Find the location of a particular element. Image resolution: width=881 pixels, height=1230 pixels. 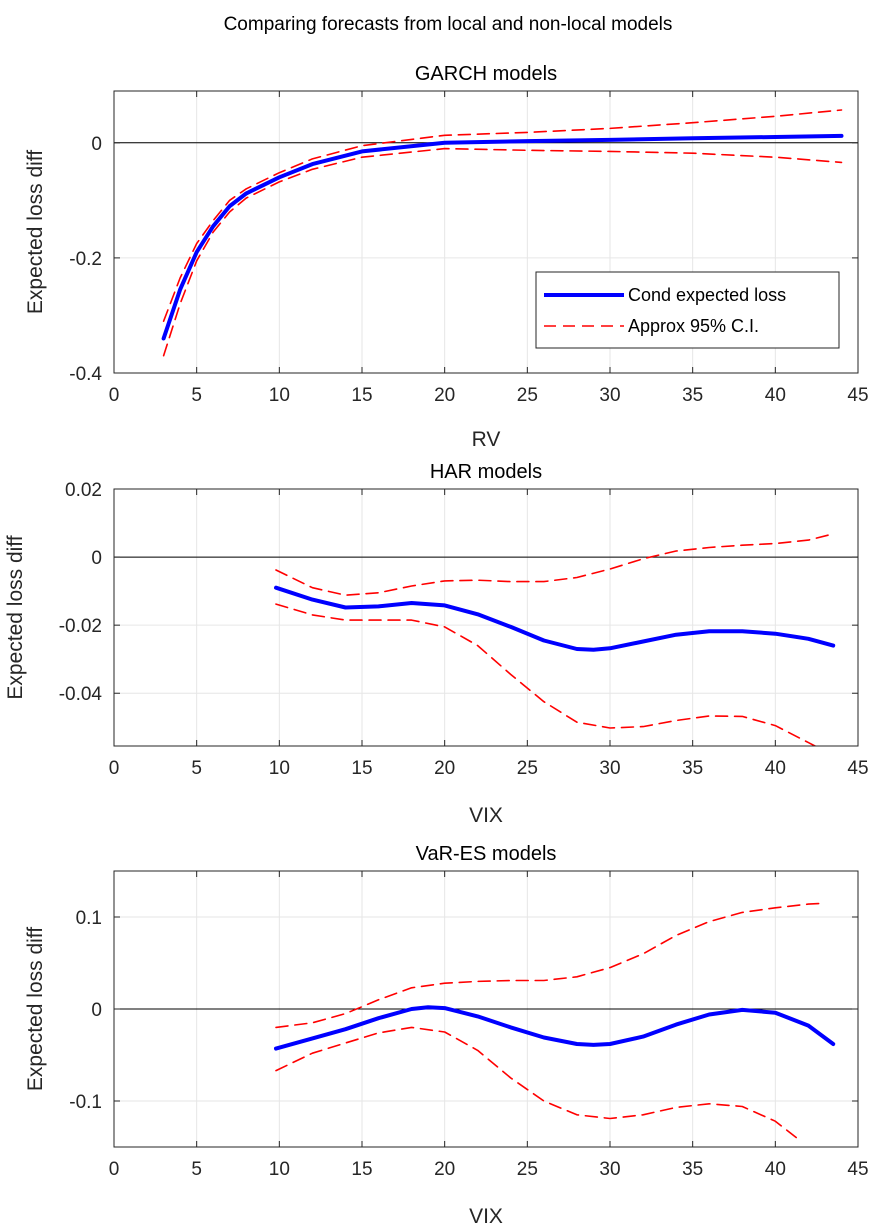

legend-label-approx-ci: Approx 95% C.I. is located at coordinates (693, 326).